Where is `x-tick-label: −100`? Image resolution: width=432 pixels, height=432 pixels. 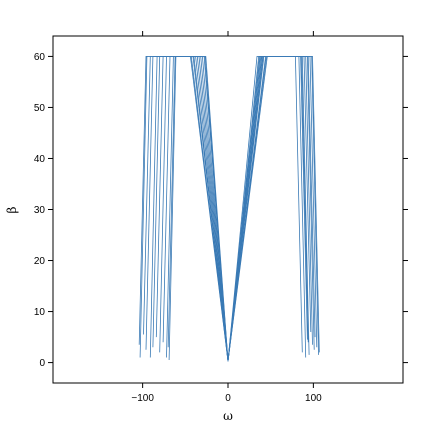
x-tick-label: −100 is located at coordinates (142, 398).